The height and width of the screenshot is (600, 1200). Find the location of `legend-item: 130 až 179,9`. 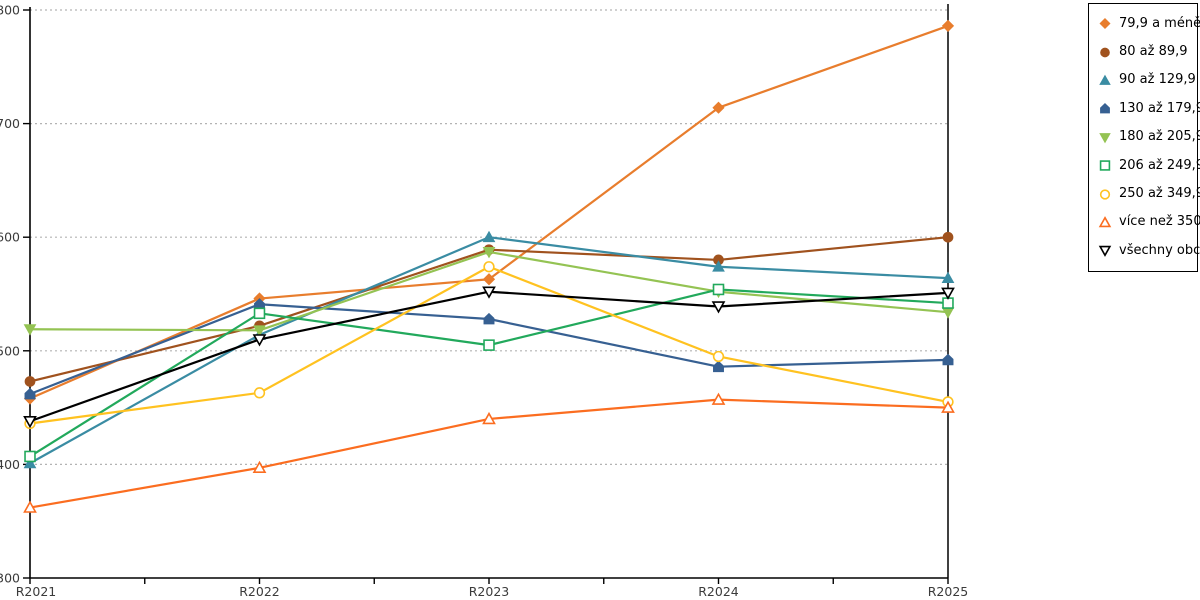

legend-item: 130 až 179,9 is located at coordinates (1149, 108).